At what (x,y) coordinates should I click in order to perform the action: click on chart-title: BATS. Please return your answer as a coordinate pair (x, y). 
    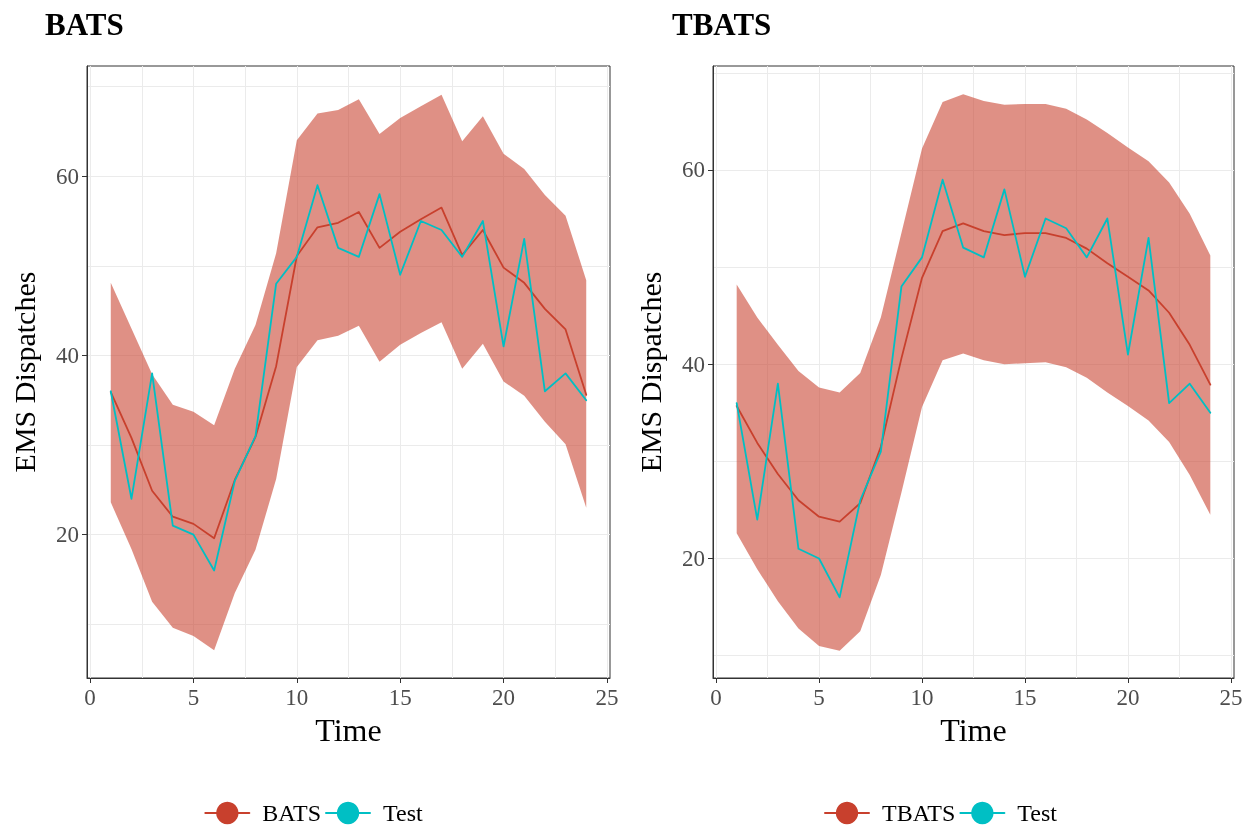
    Looking at the image, I should click on (84, 24).